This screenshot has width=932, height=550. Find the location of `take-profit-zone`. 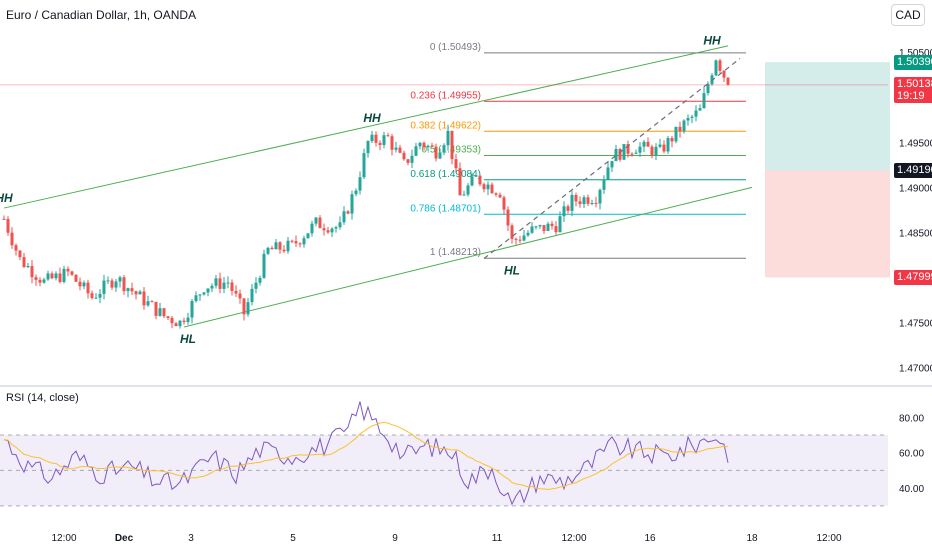

take-profit-zone is located at coordinates (827, 116).